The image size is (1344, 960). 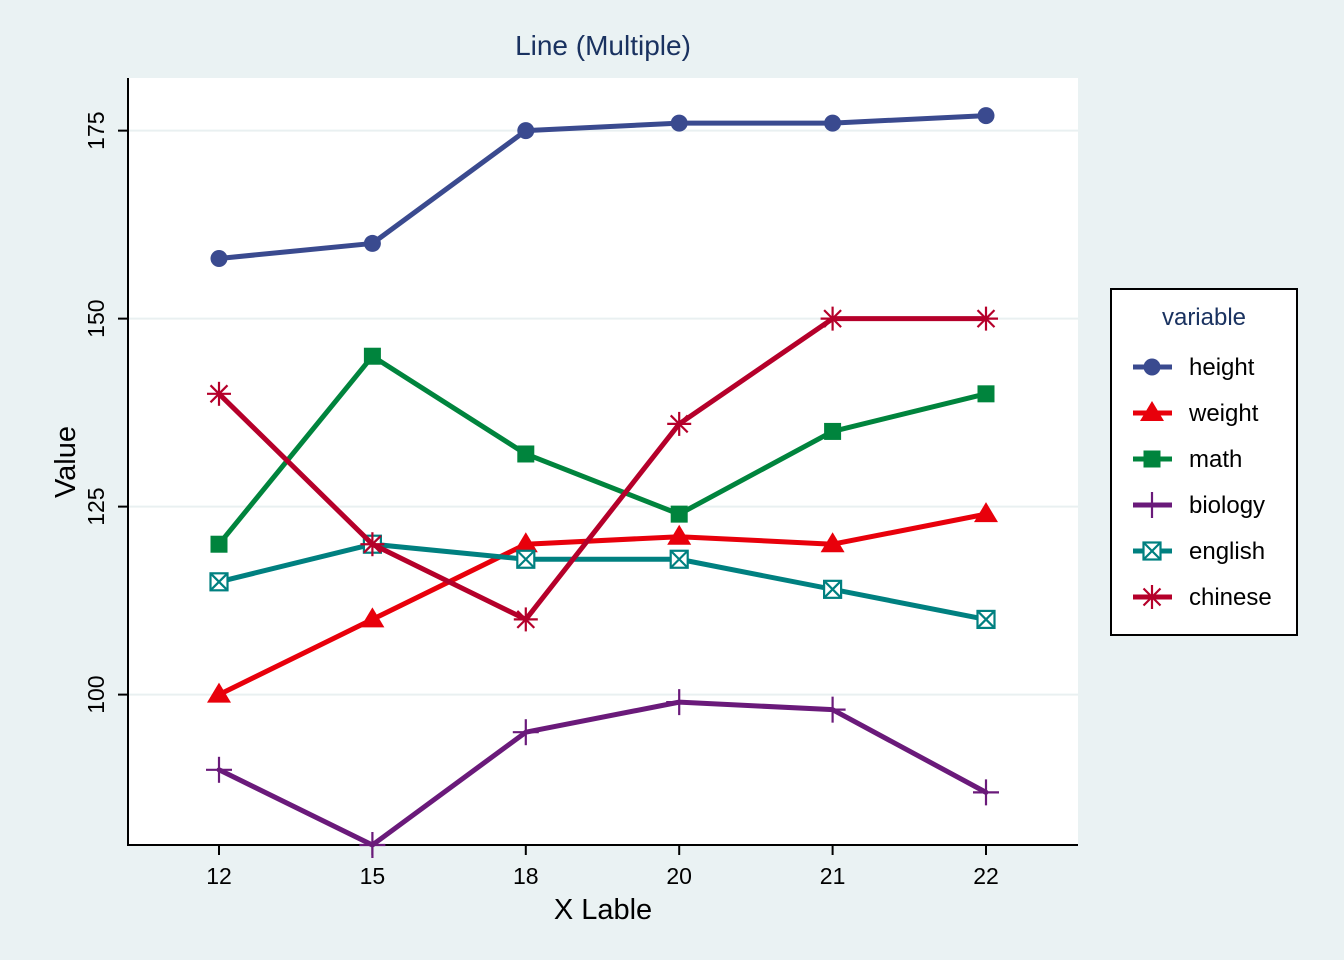 I want to click on y-tick-label: 175, so click(x=96, y=130).